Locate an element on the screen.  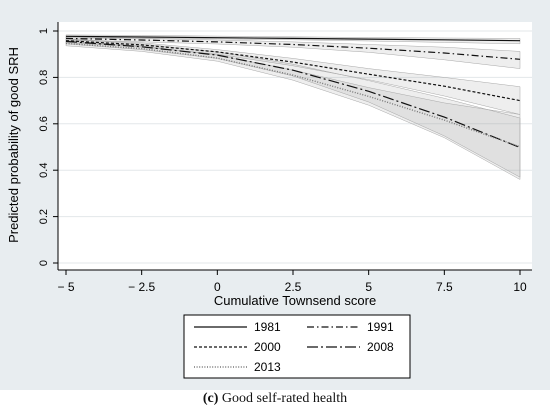
x-tick-label: 5 is located at coordinates (368, 287).